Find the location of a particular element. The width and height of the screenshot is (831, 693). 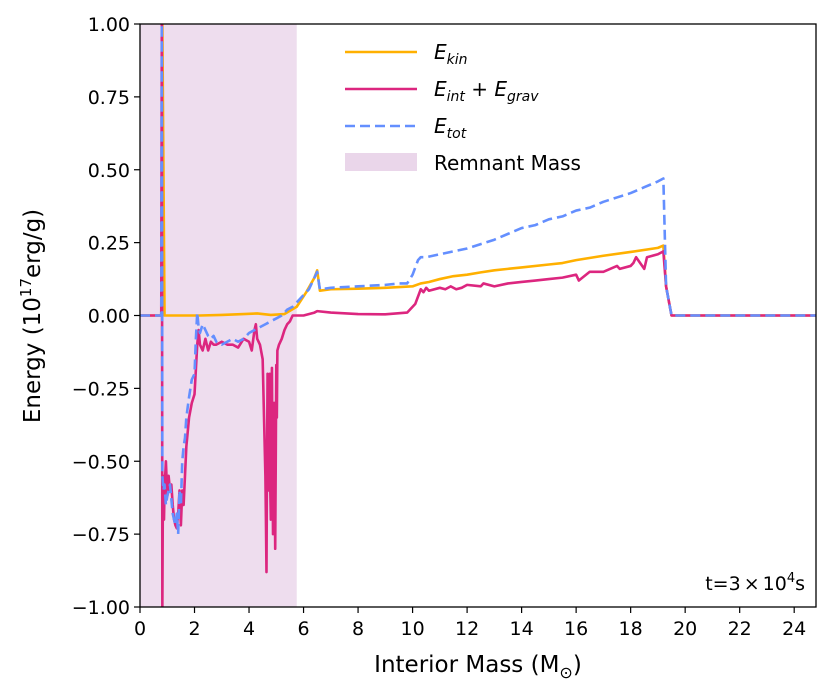

x-tick-label: 6 is located at coordinates (304, 629).